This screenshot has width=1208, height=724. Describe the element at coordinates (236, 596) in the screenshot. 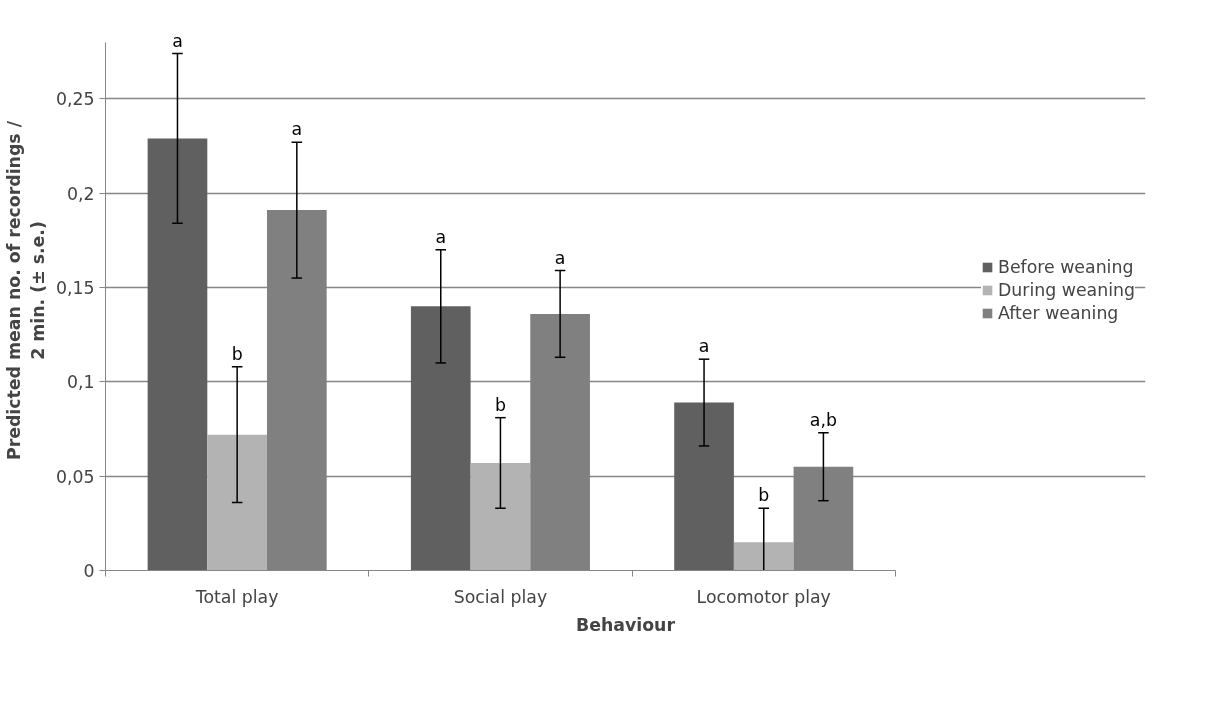

I see `x-tick-label: Total play` at that location.